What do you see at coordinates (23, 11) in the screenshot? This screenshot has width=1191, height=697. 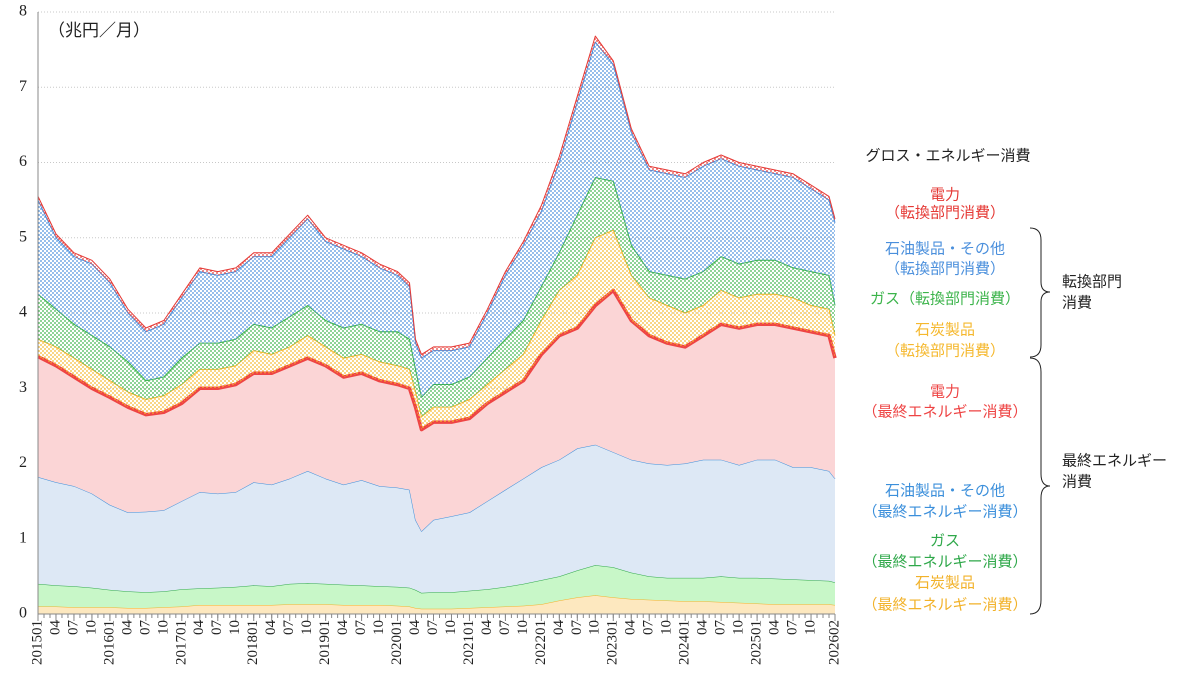 I see `y-tick-label: 8` at bounding box center [23, 11].